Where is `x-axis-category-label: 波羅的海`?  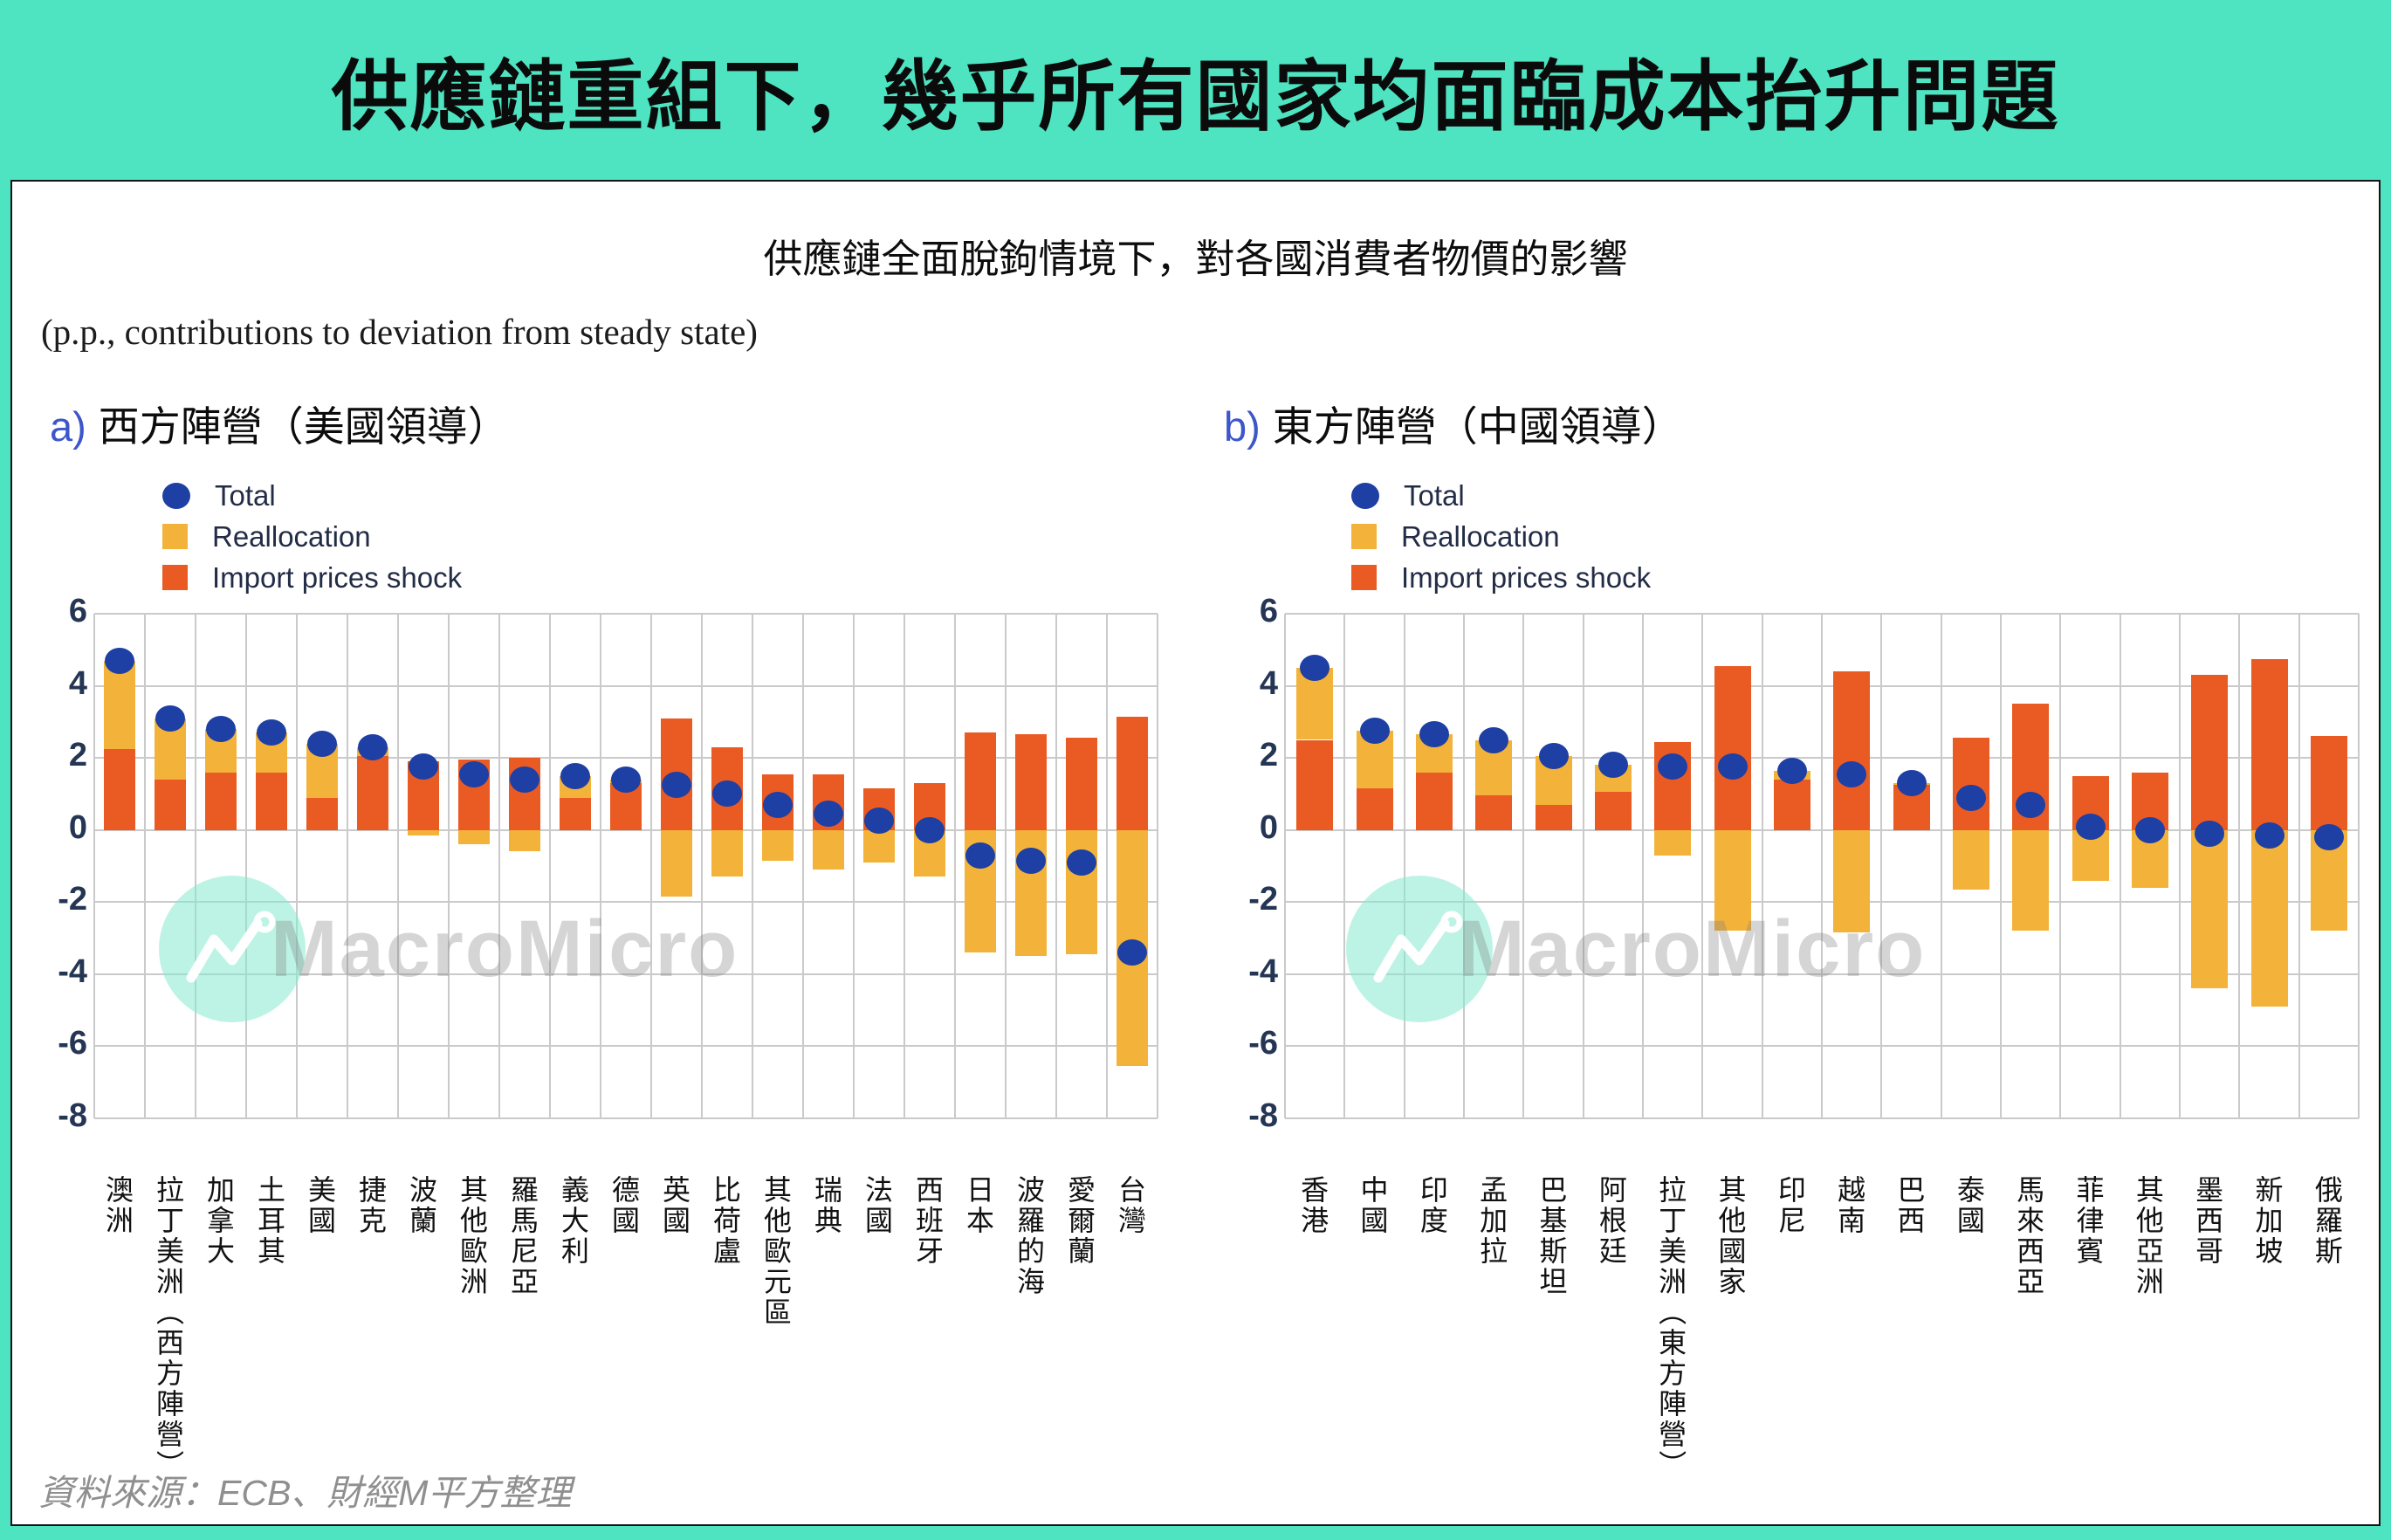
x-axis-category-label: 波羅的海 is located at coordinates (1029, 1236).